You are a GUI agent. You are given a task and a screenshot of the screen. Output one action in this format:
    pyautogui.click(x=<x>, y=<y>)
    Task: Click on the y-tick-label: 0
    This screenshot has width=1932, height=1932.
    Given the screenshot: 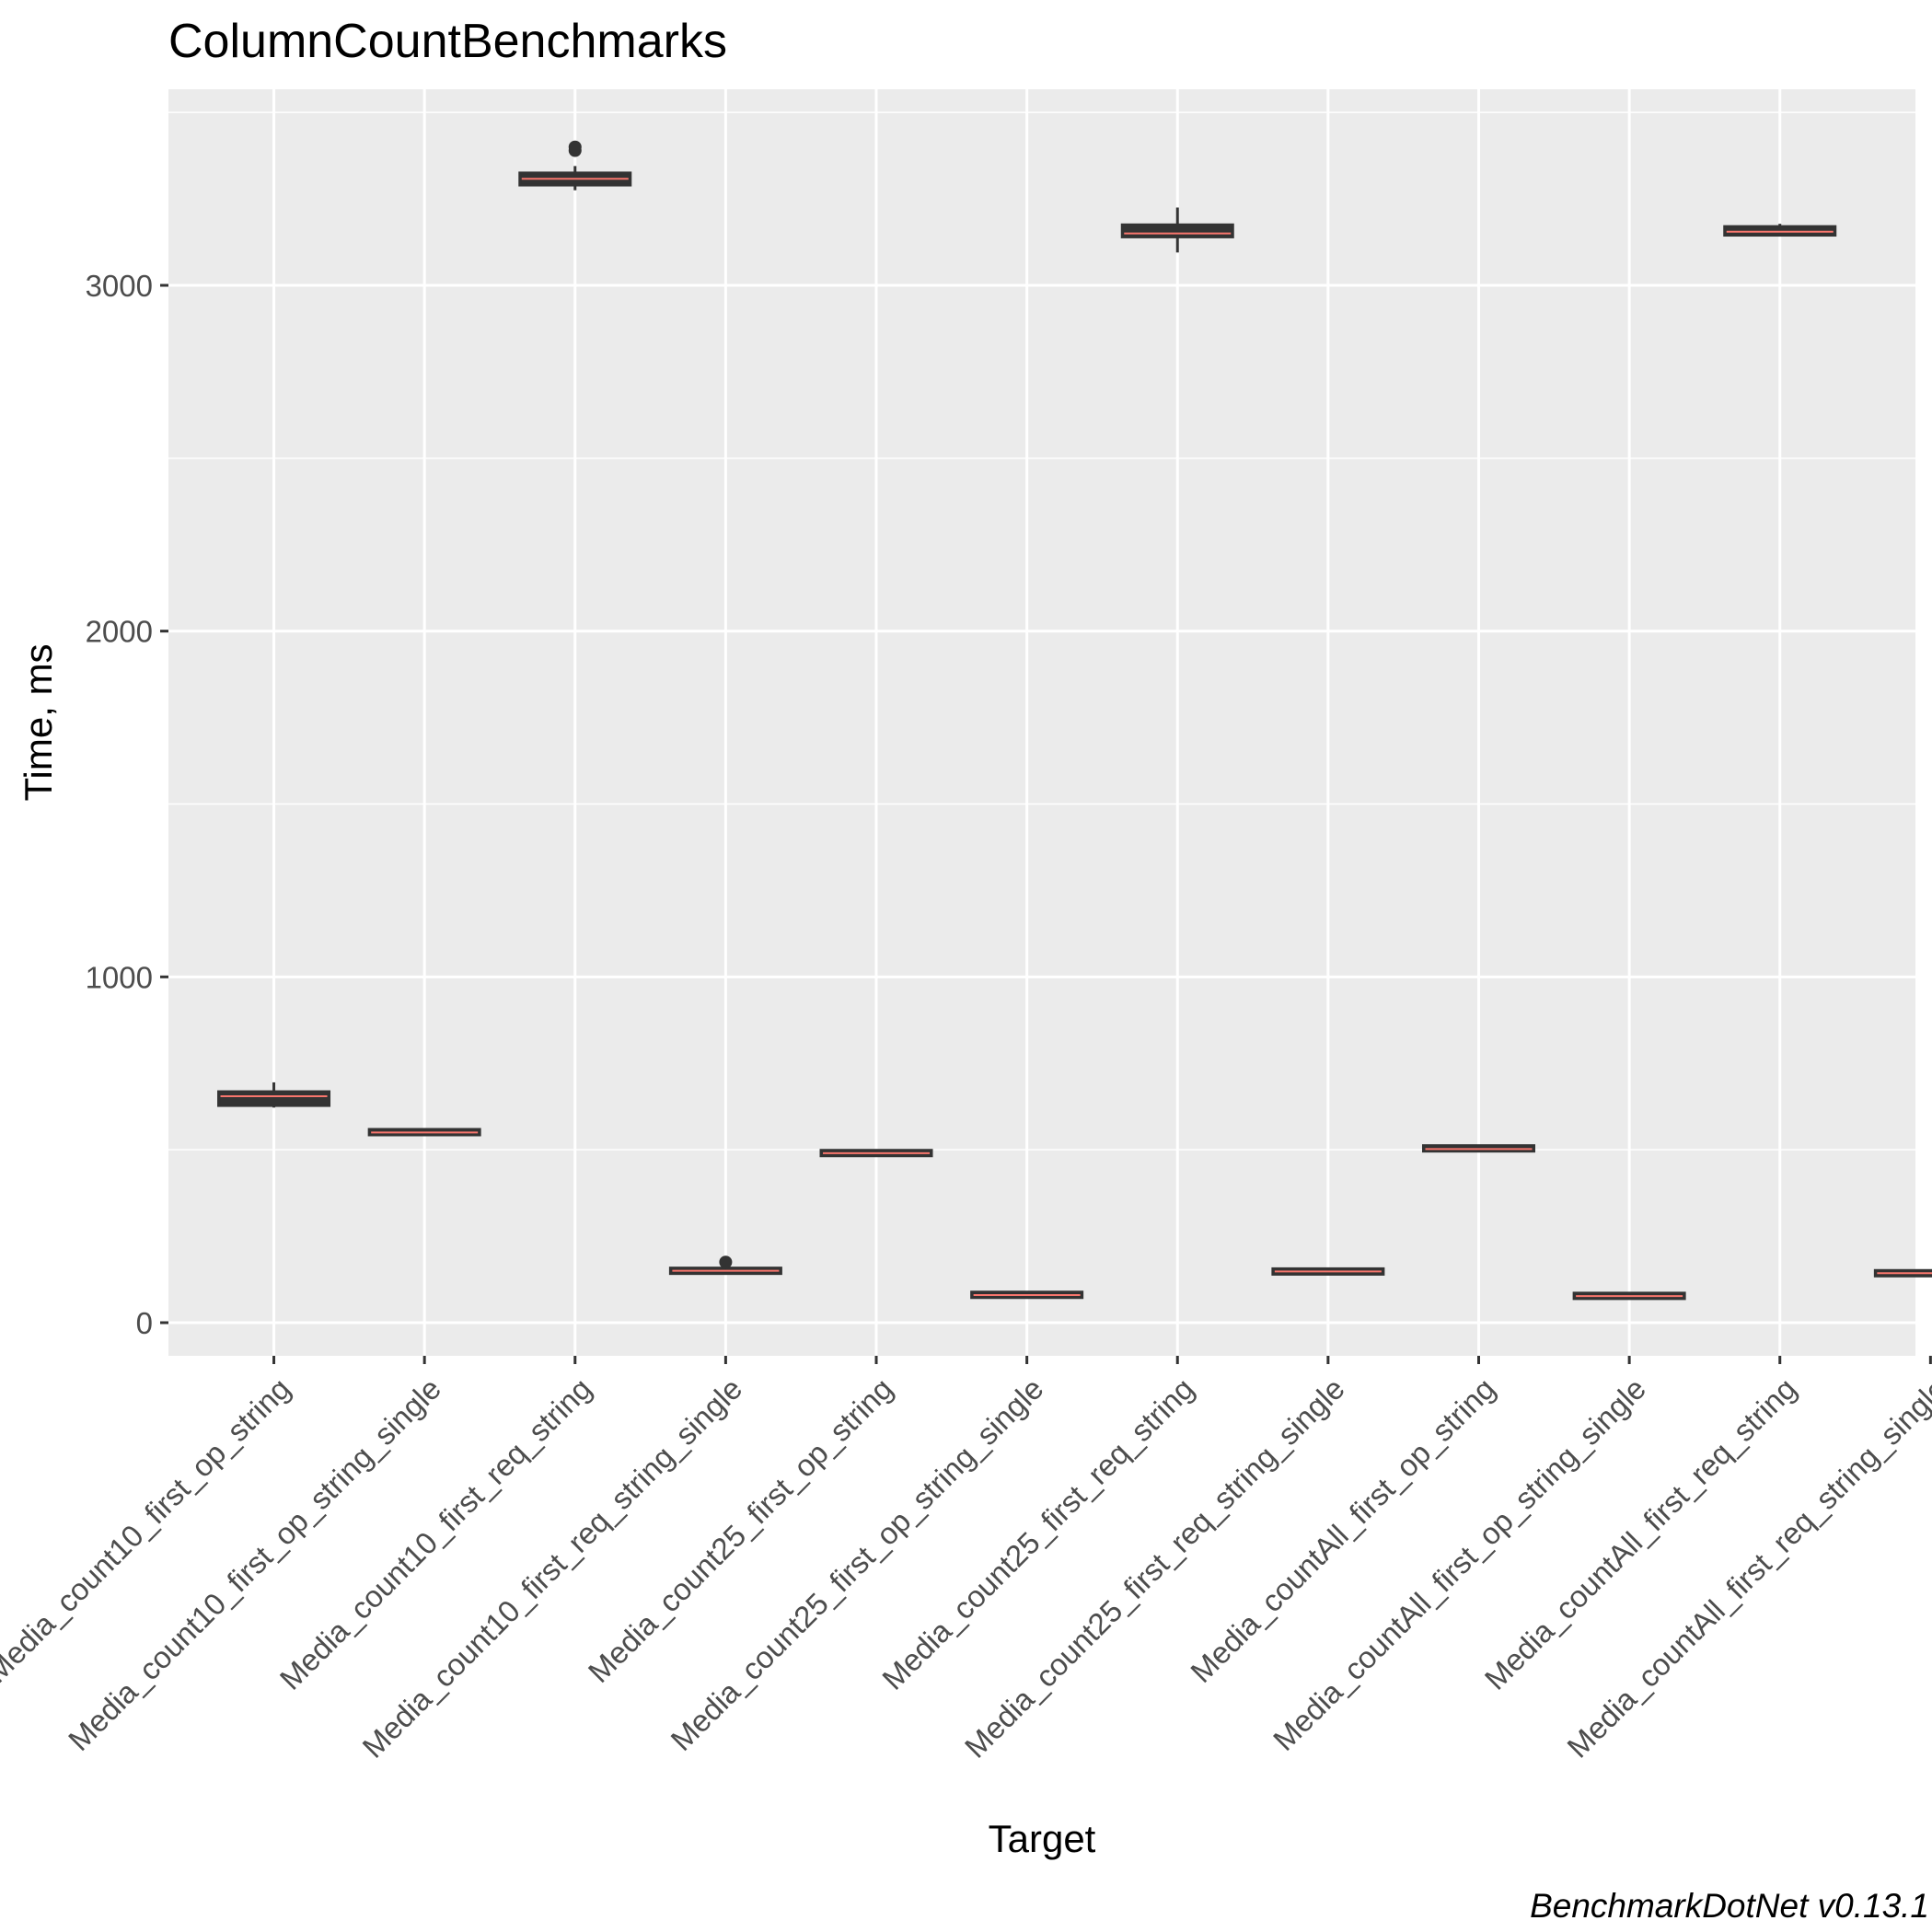 What is the action you would take?
    pyautogui.click(x=145, y=1323)
    